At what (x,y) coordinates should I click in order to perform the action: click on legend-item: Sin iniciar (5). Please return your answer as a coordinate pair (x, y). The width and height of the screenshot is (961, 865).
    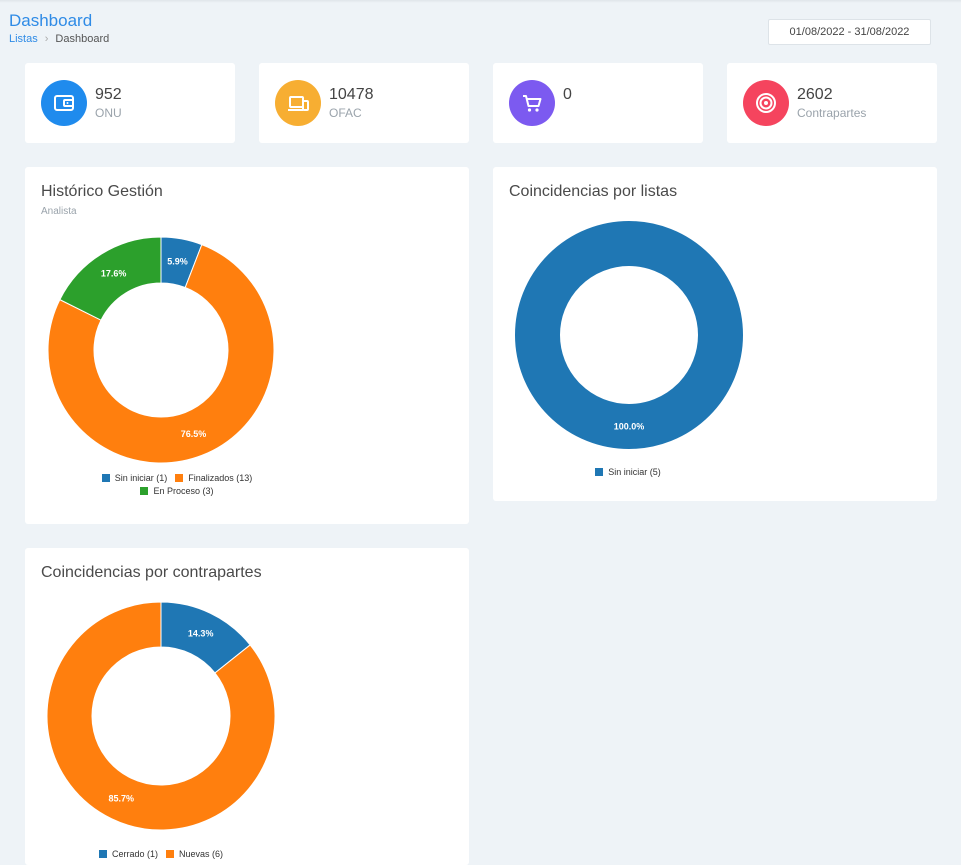
    Looking at the image, I should click on (628, 472).